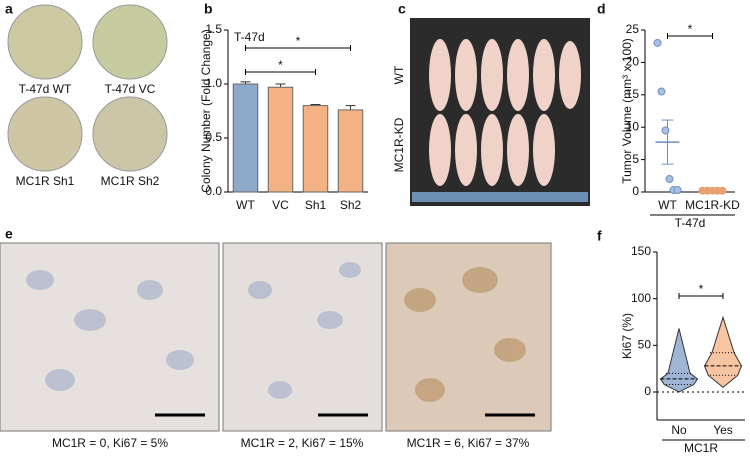 The height and width of the screenshot is (459, 750). I want to click on mouse-photo, so click(500, 112).